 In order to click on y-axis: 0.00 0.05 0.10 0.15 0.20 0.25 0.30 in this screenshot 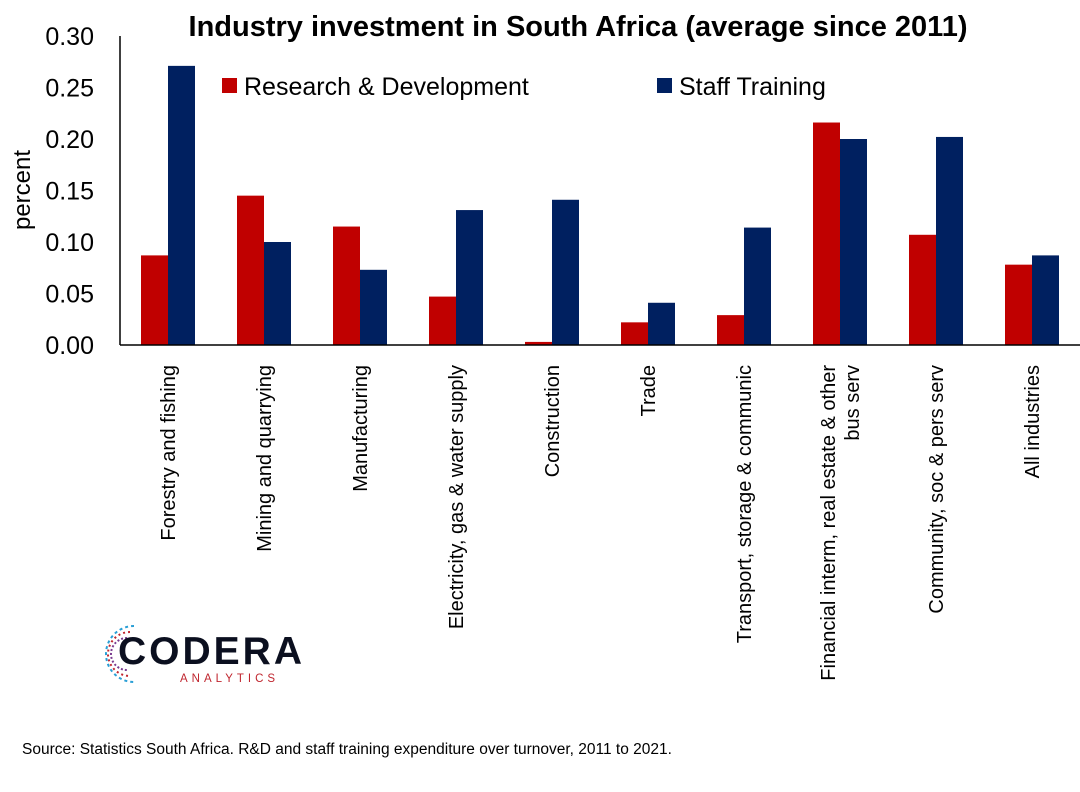, I will do `click(83, 191)`.